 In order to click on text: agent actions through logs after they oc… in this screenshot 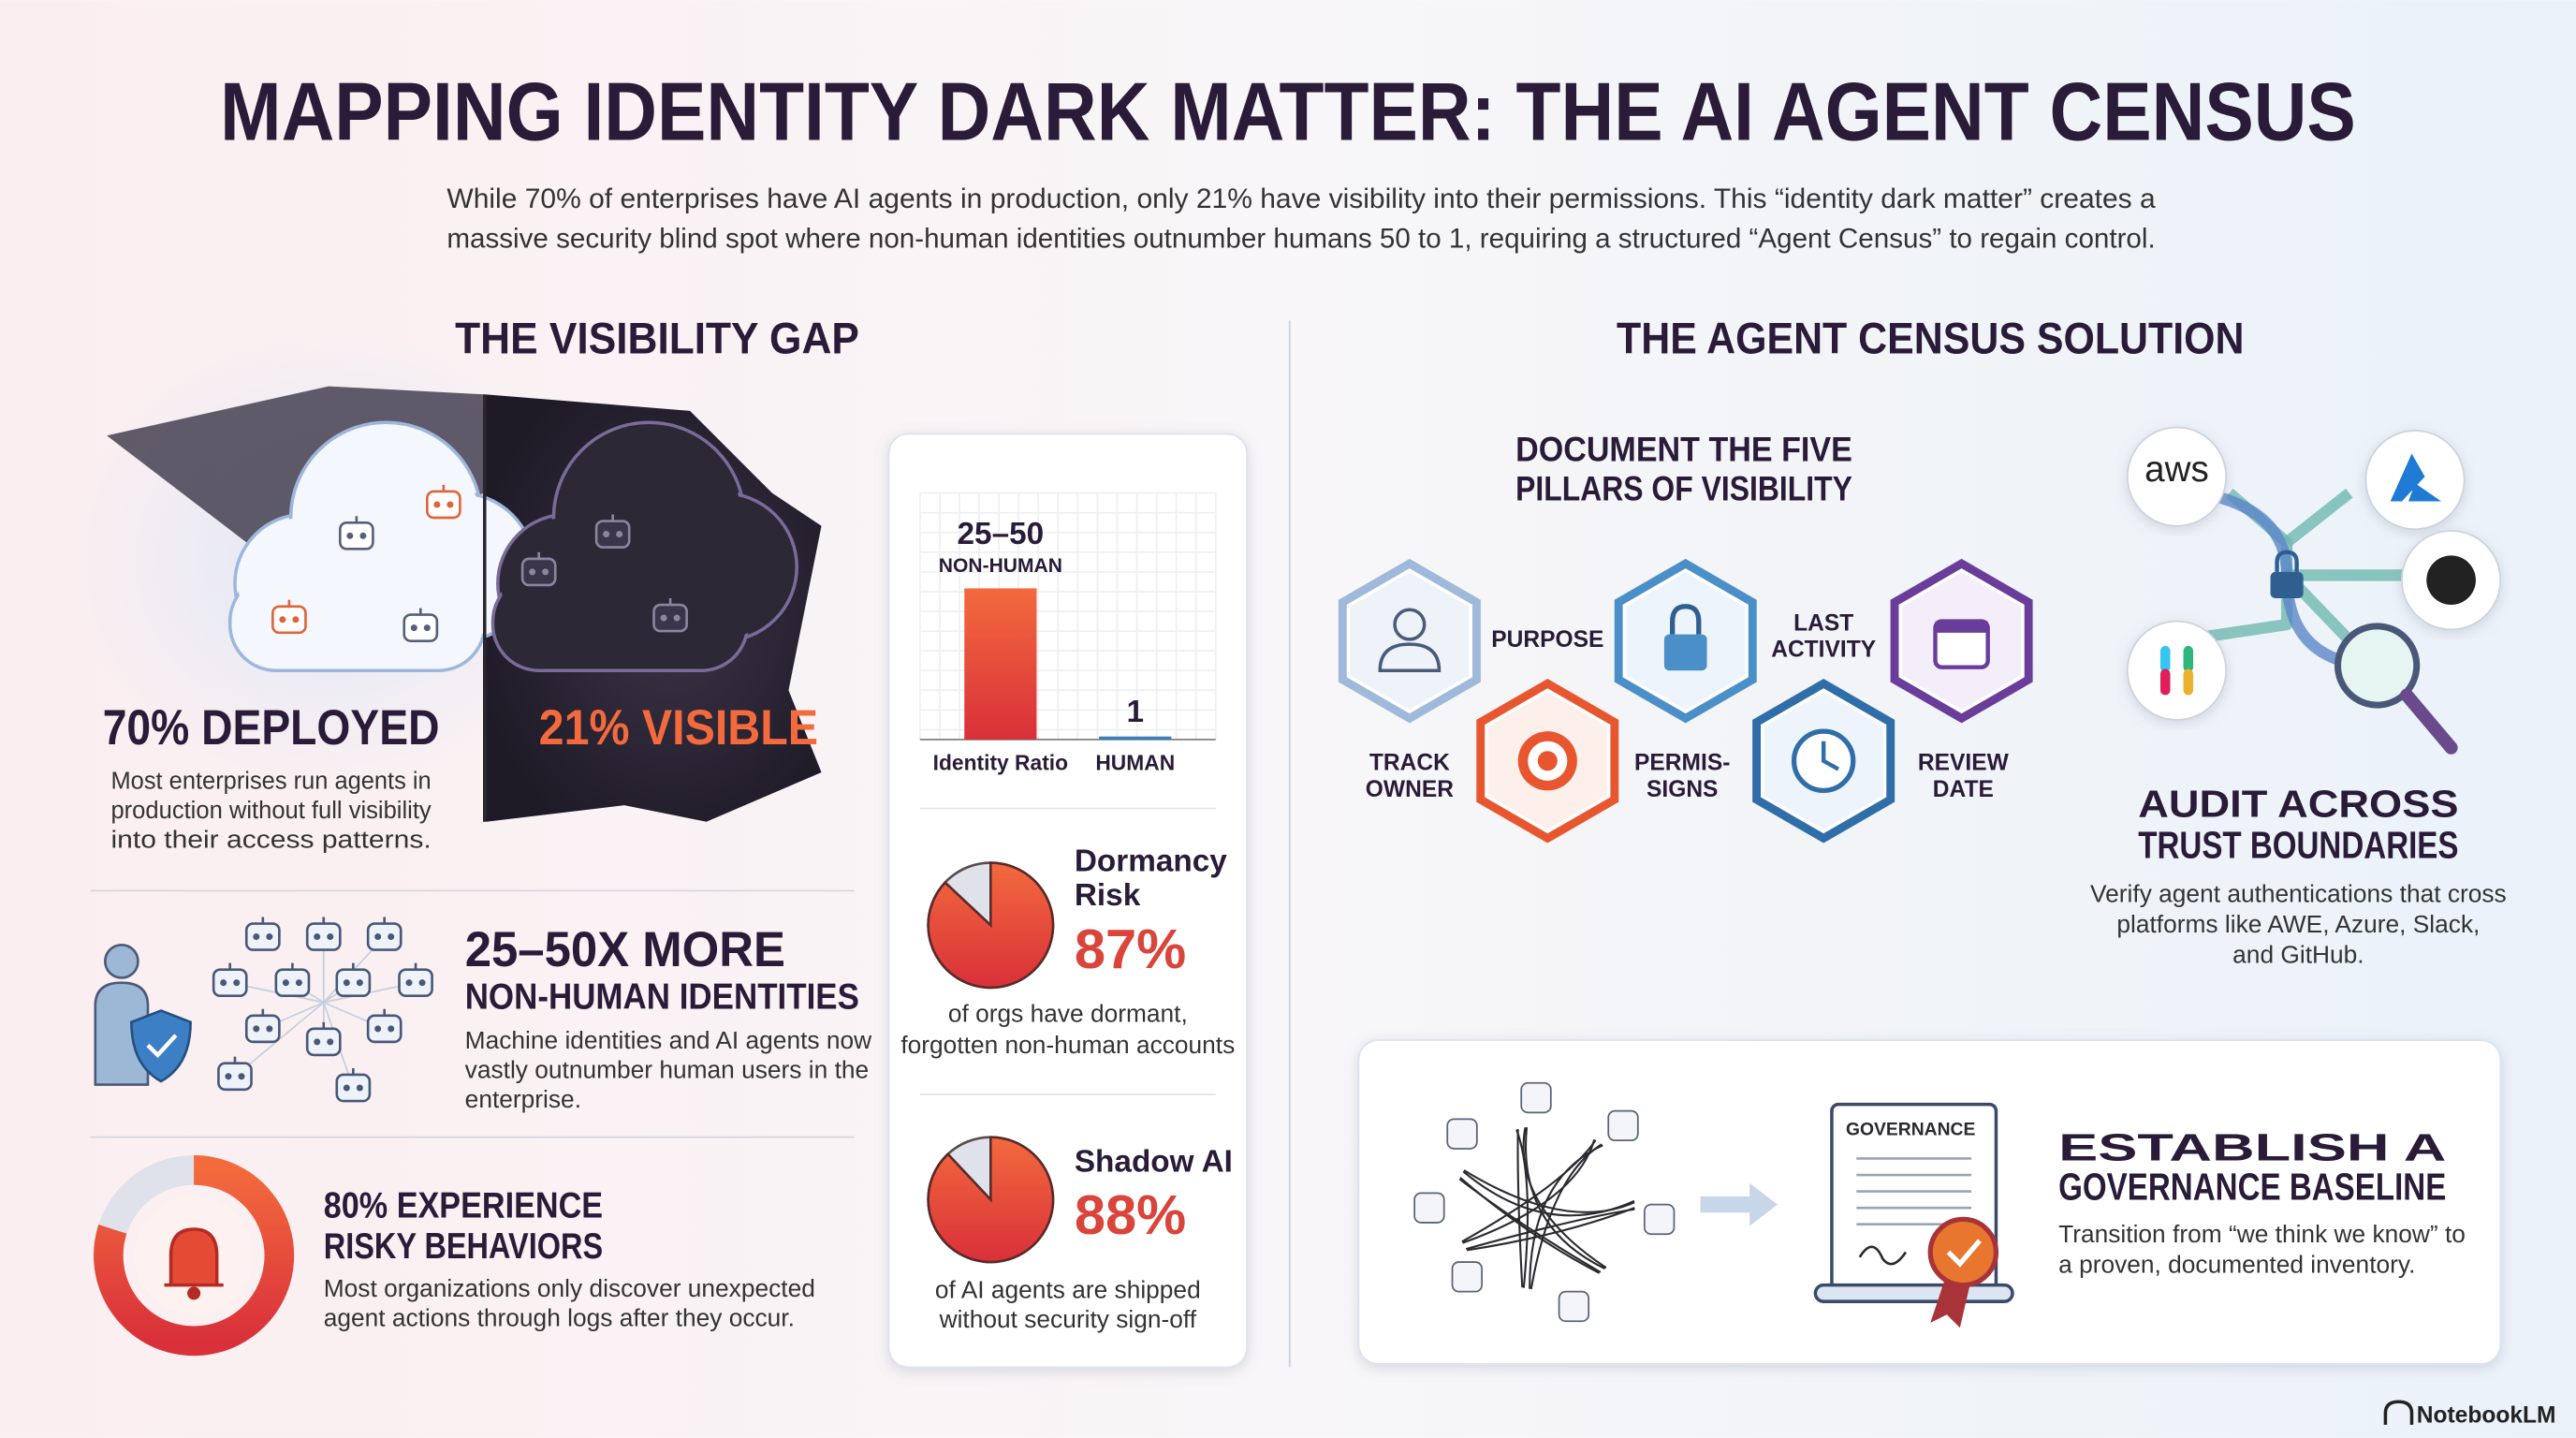, I will do `click(559, 1317)`.